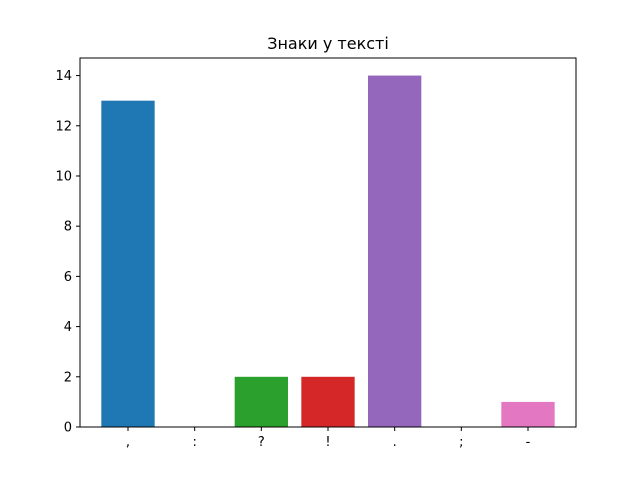 The image size is (640, 480). Describe the element at coordinates (68, 428) in the screenshot. I see `y-tick-label: 0` at that location.